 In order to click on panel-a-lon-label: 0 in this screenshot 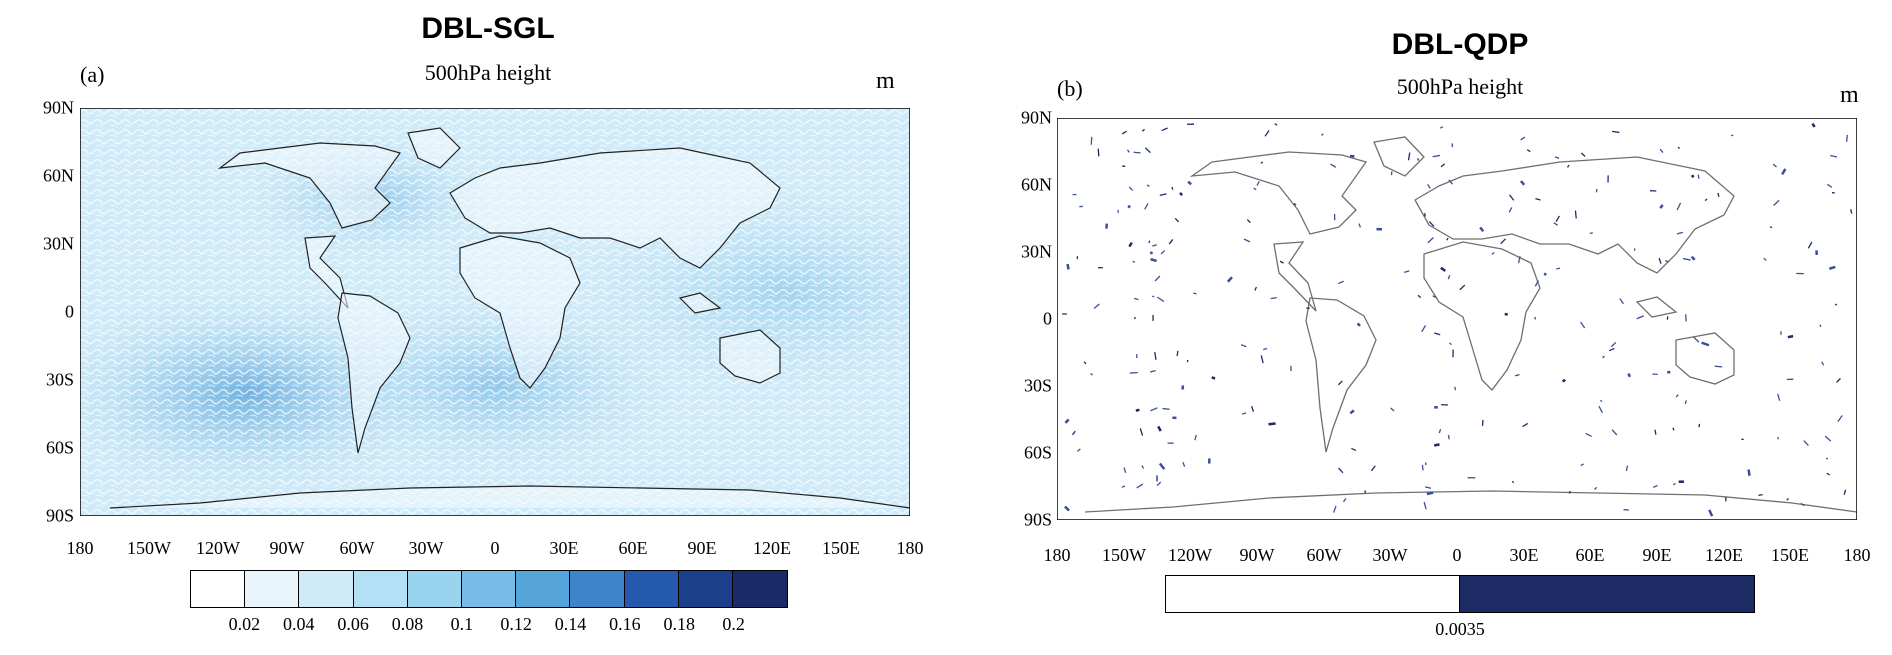, I will do `click(495, 548)`.